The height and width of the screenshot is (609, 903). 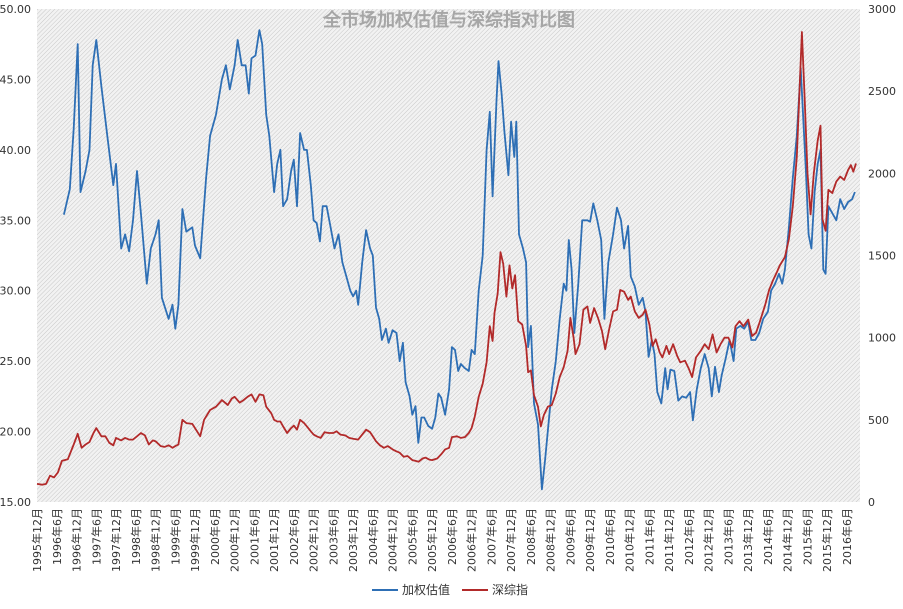 What do you see at coordinates (15, 150) in the screenshot?
I see `left-axis-tick-label: 40.00` at bounding box center [15, 150].